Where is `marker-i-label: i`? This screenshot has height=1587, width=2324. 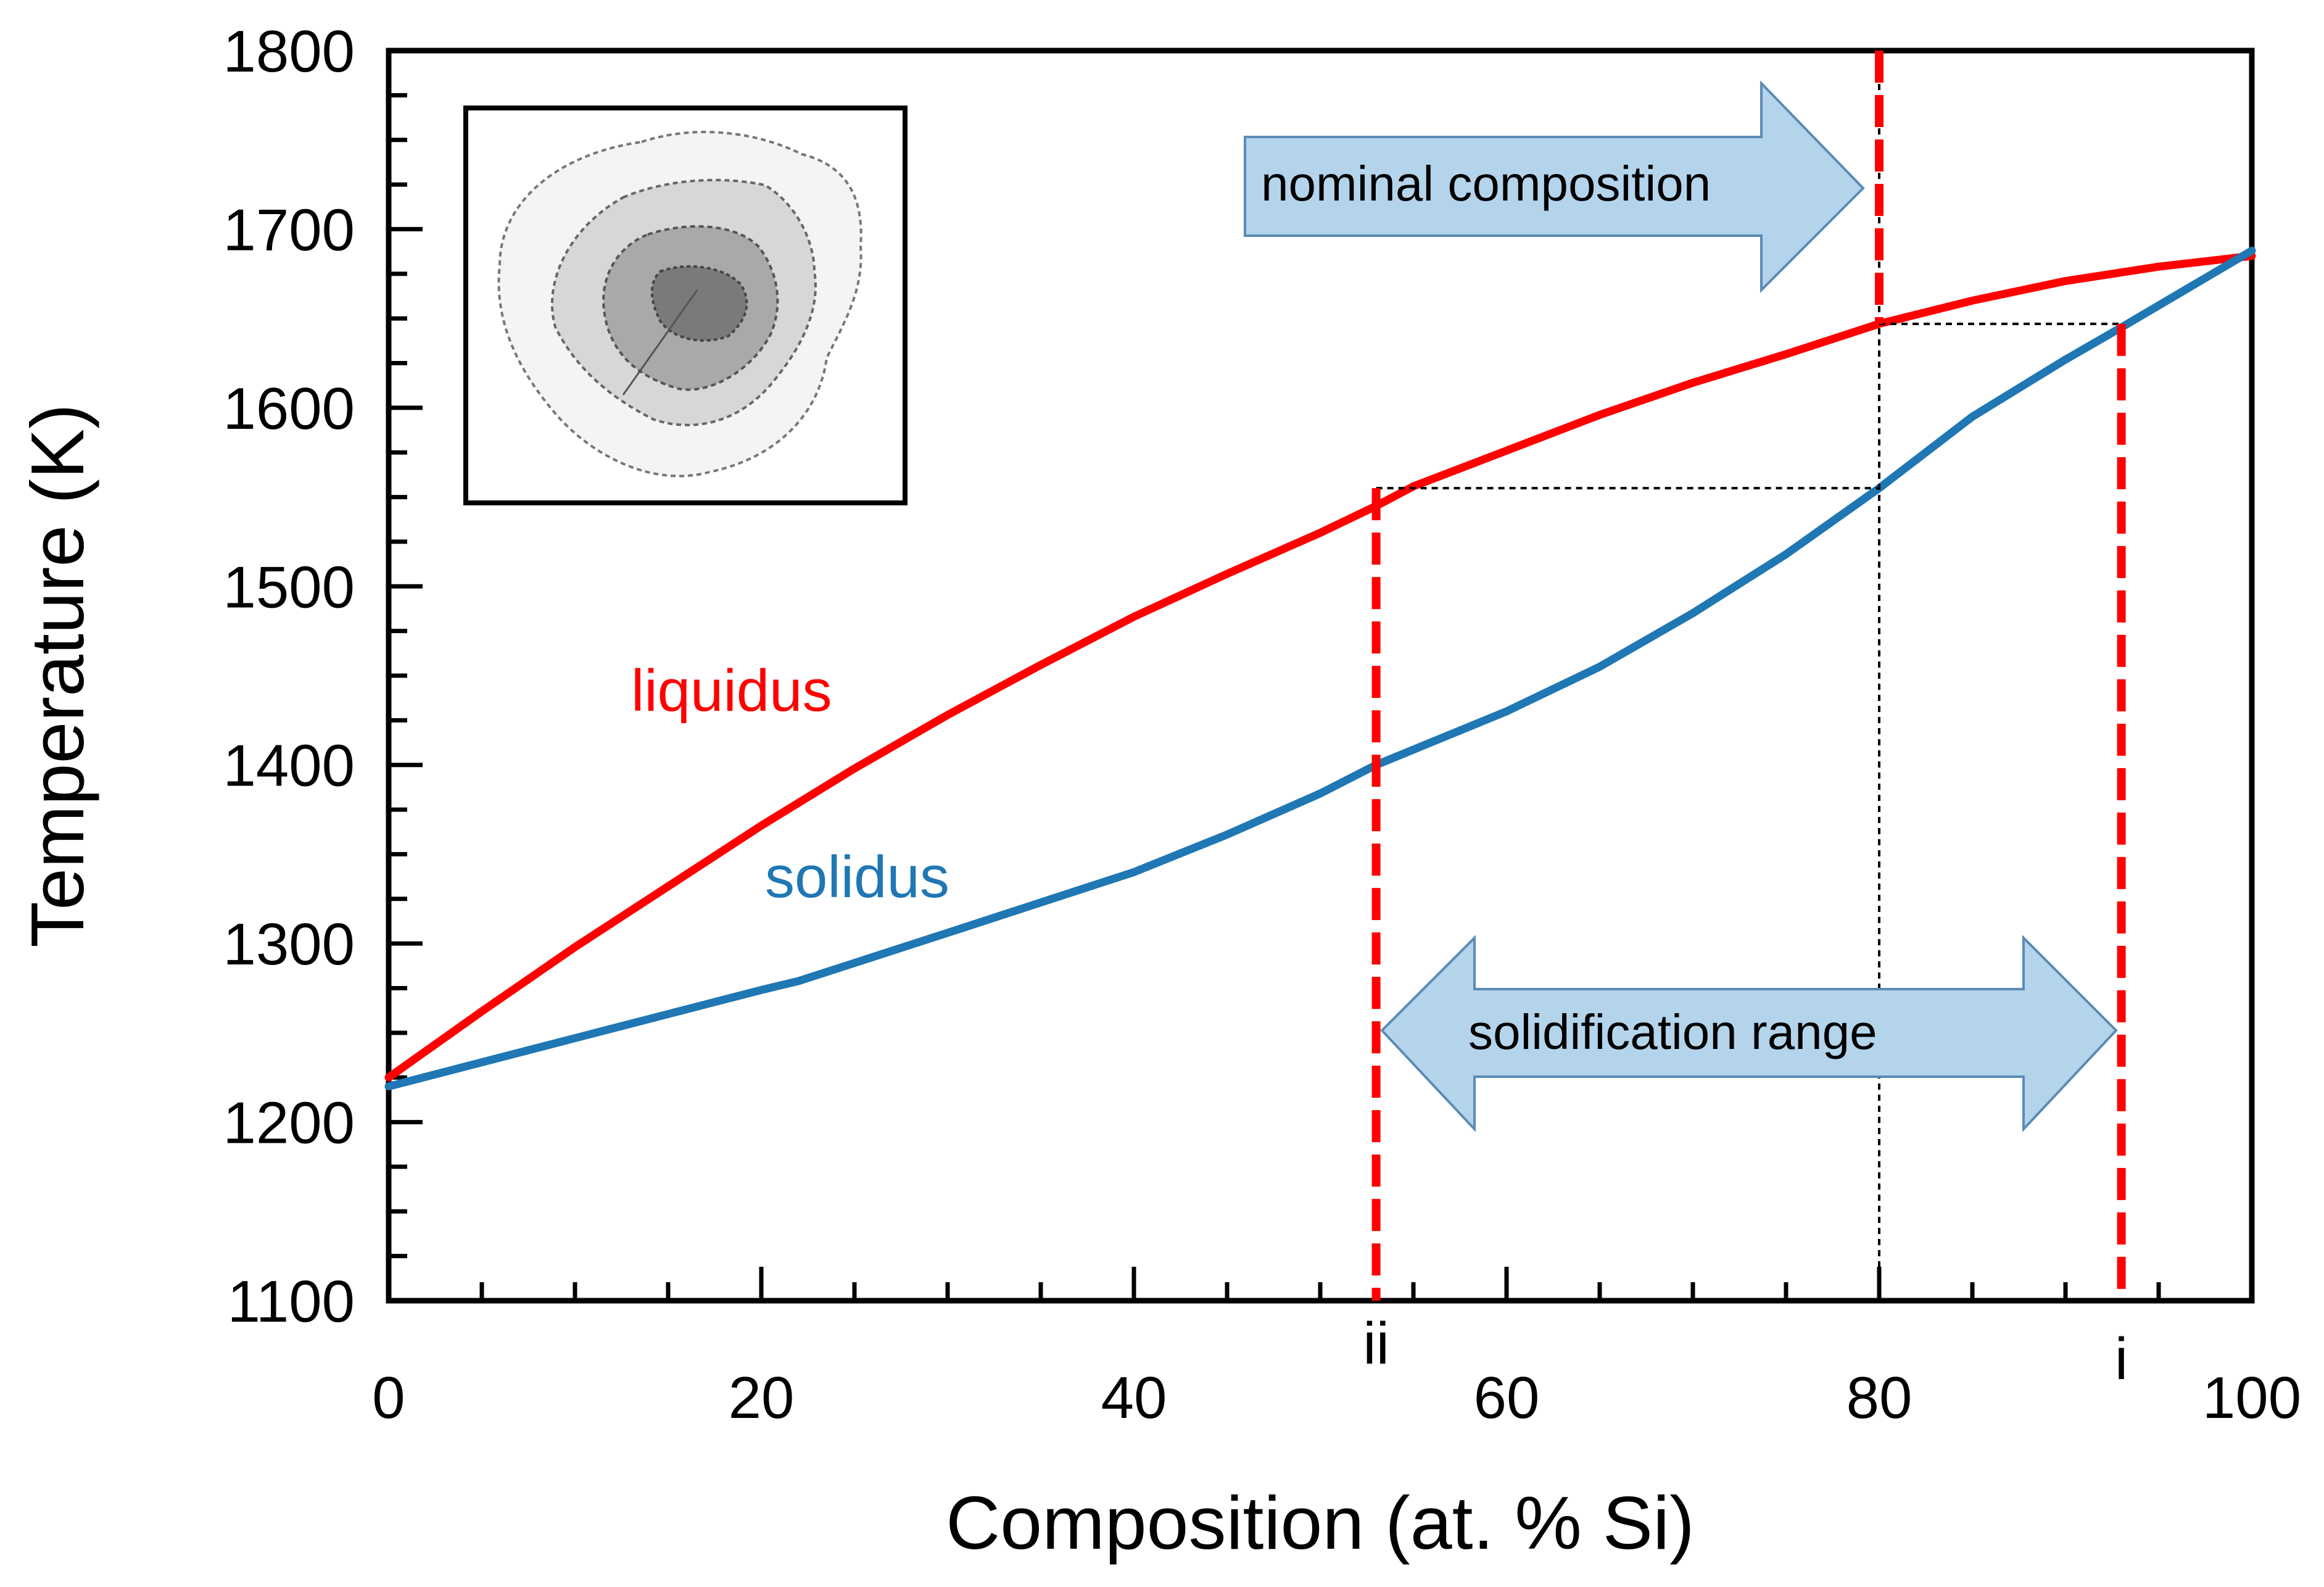
marker-i-label: i is located at coordinates (2122, 1359).